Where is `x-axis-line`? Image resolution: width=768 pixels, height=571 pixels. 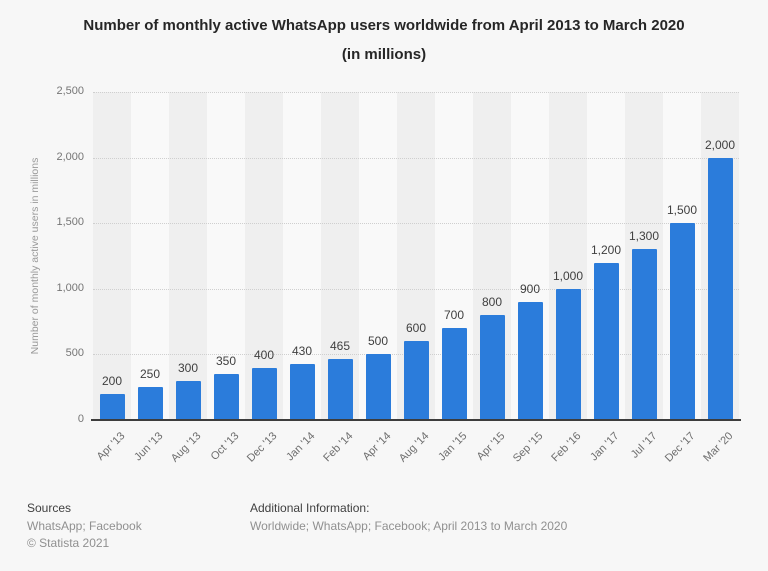 x-axis-line is located at coordinates (416, 420).